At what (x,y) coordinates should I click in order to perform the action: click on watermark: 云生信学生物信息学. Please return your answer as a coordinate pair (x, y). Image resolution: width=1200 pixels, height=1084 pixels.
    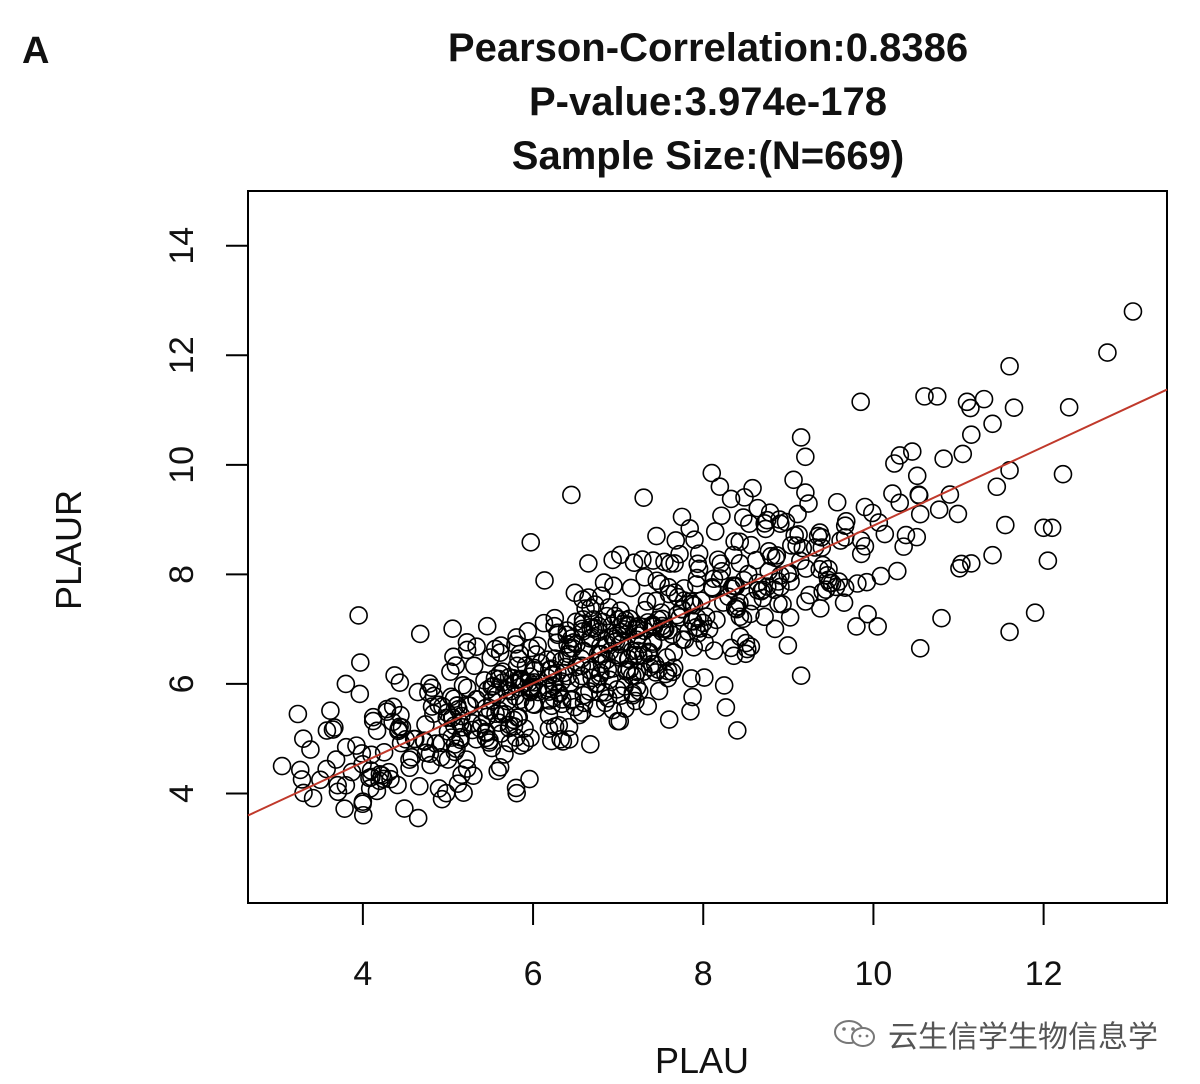
    Looking at the image, I should click on (995, 1034).